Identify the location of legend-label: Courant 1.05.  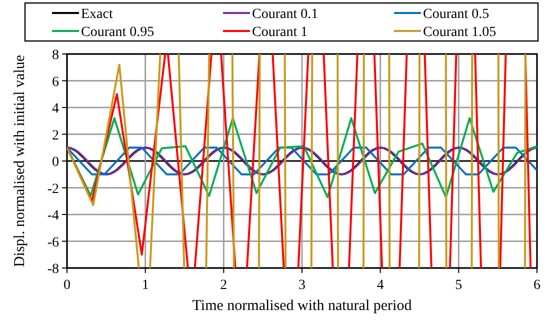
(459, 32).